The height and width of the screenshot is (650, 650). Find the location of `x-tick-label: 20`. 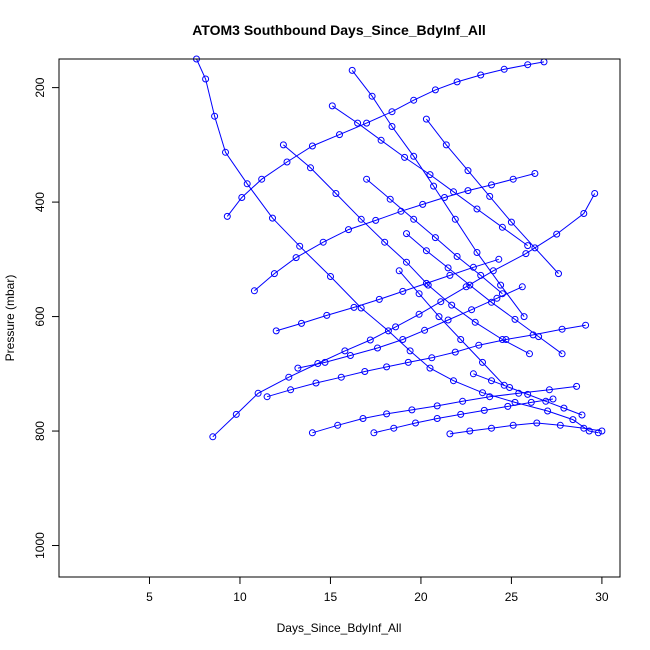

x-tick-label: 20 is located at coordinates (421, 597).